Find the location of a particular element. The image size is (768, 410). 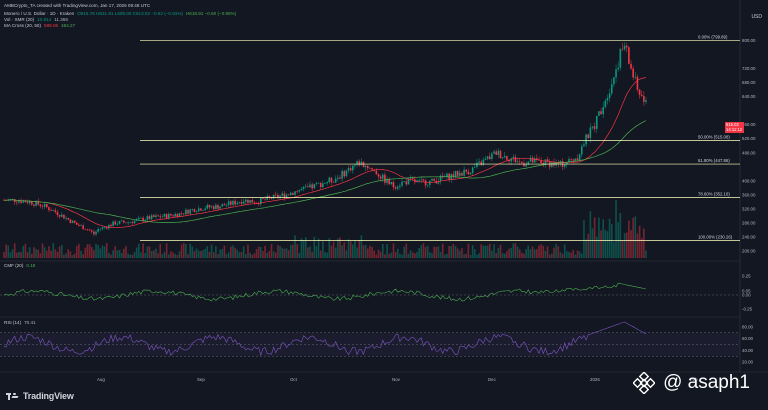

rsi-axis-tick: 20.00 is located at coordinates (748, 362).